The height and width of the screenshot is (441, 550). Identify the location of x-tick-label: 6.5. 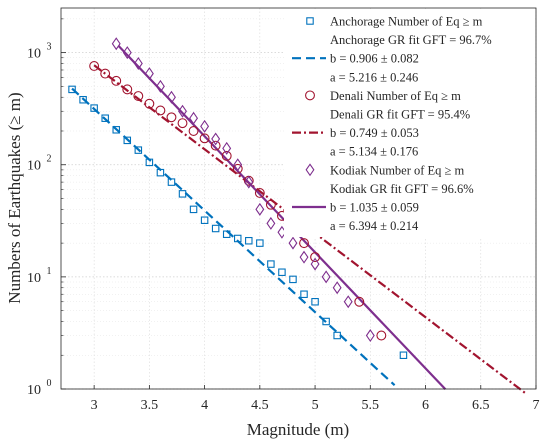
(481, 405).